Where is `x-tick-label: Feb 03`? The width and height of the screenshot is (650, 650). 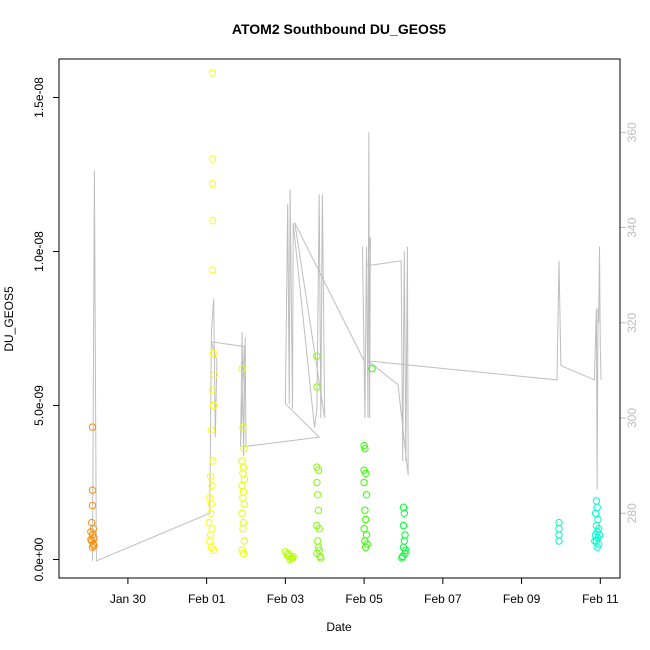 x-tick-label: Feb 03 is located at coordinates (286, 599).